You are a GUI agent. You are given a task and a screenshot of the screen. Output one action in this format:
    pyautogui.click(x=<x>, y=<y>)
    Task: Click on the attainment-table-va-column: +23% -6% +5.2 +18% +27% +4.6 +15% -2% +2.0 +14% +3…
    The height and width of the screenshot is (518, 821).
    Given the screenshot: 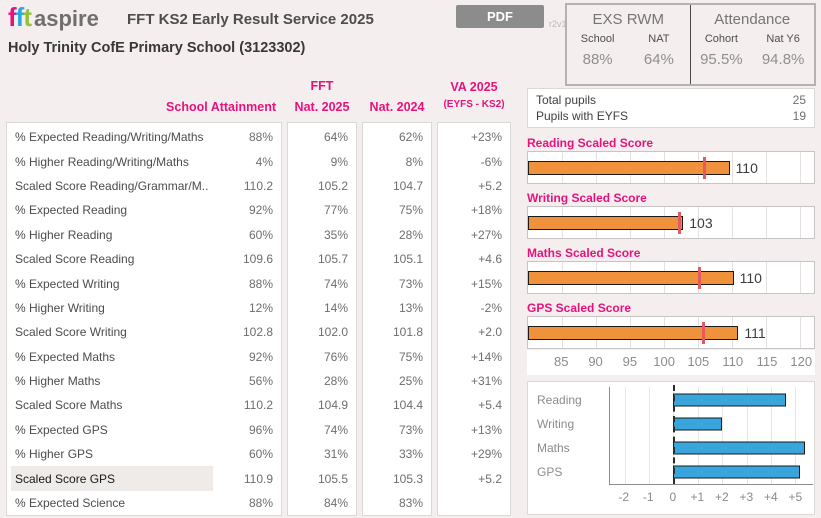 What is the action you would take?
    pyautogui.click(x=474, y=319)
    